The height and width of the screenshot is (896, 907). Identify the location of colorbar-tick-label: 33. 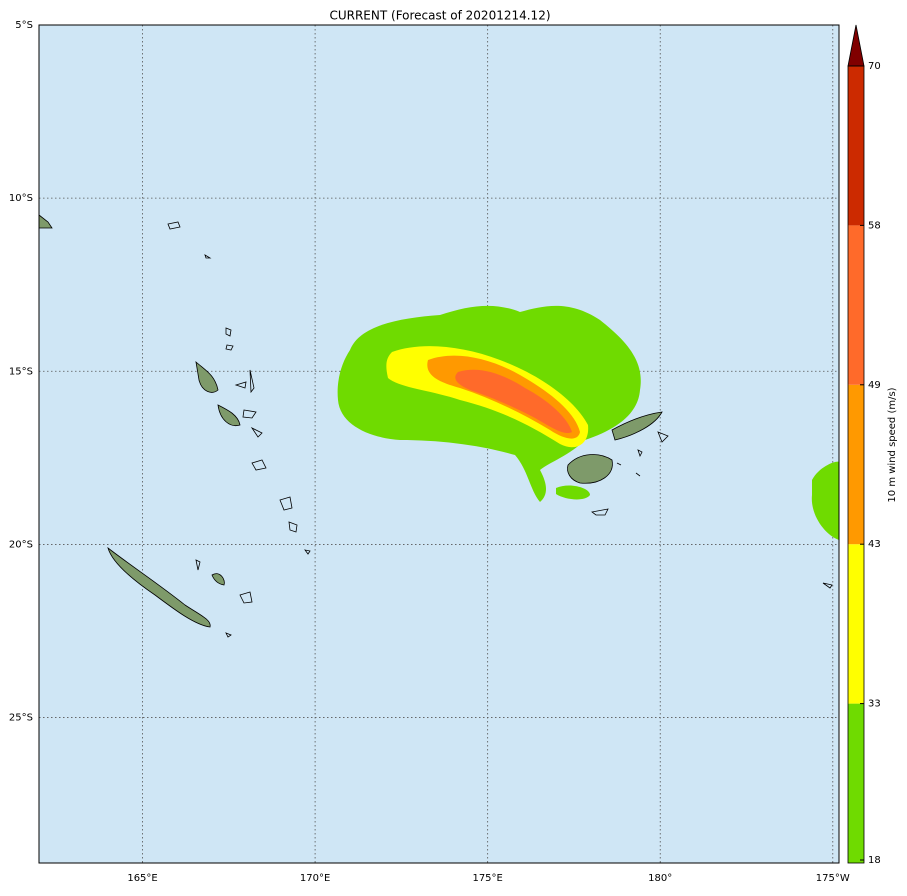
(874, 704).